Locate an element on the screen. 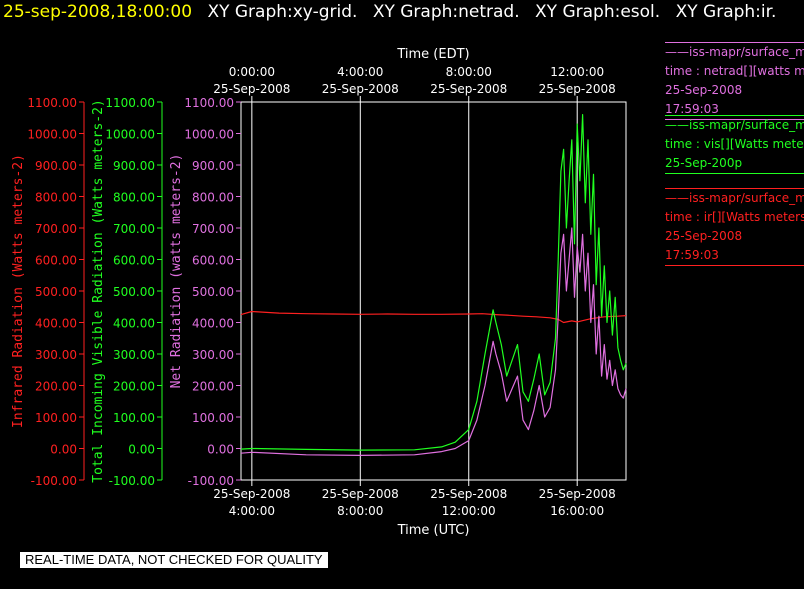 The height and width of the screenshot is (589, 804). y-tick-label-ir: 100.00 is located at coordinates (56, 418).